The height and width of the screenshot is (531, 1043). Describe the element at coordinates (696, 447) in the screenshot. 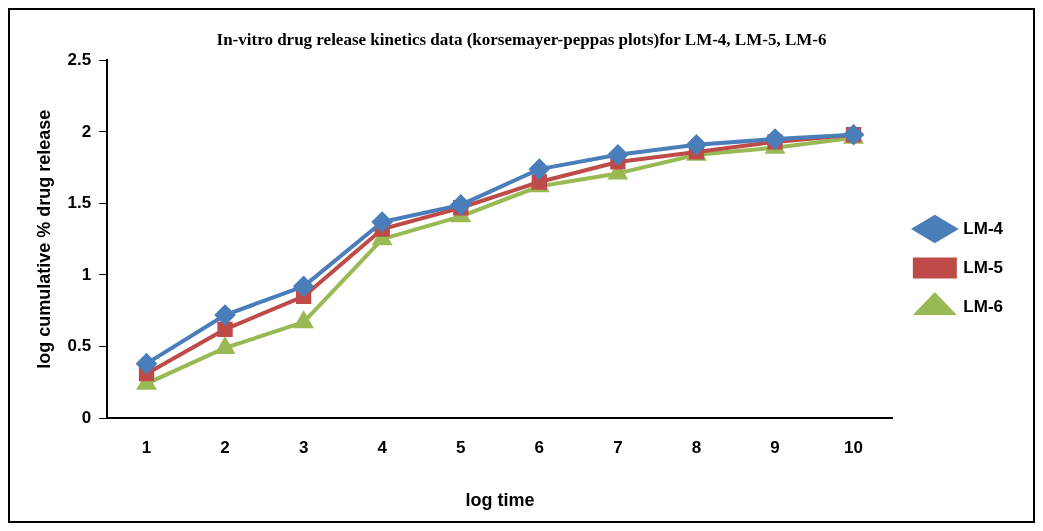

I see `x-tick-label: 8` at that location.